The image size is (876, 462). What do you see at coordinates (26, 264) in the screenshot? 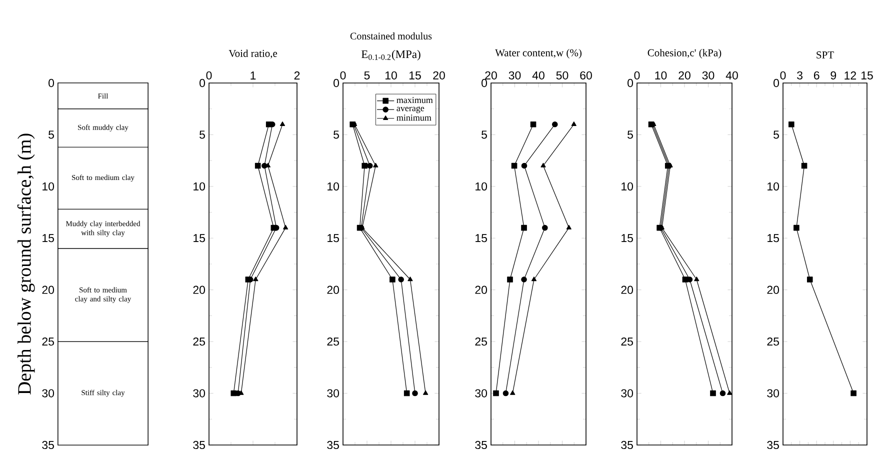
I see `y-axis-title: Depth below ground surface,h (m)` at bounding box center [26, 264].